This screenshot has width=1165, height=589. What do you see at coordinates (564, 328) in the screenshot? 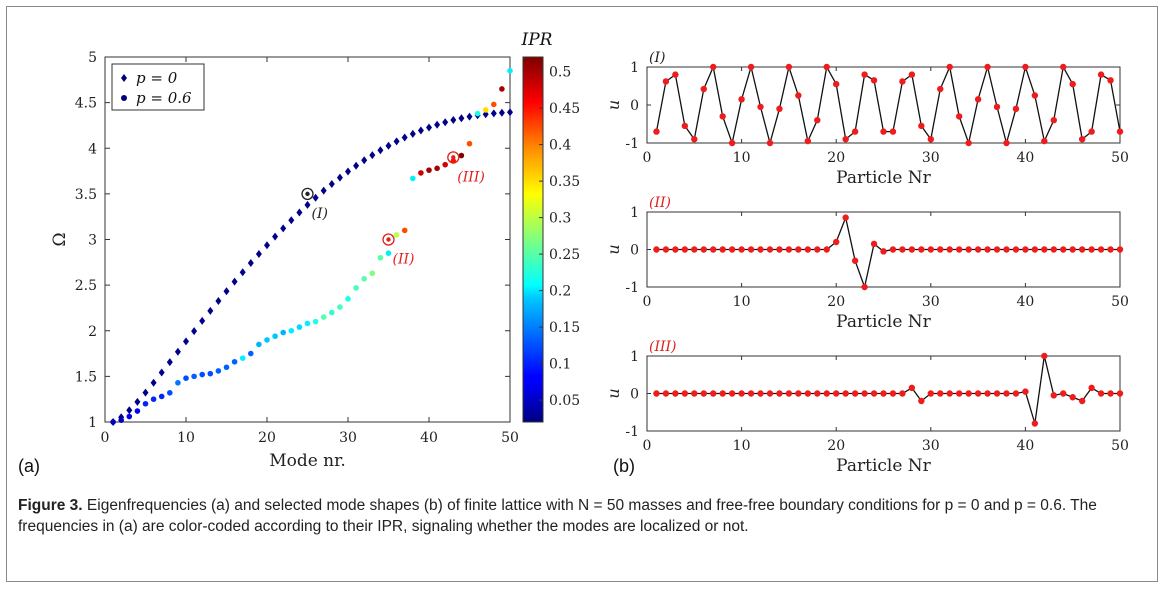
I see `colorbar-tick-label: 0.15` at bounding box center [564, 328].